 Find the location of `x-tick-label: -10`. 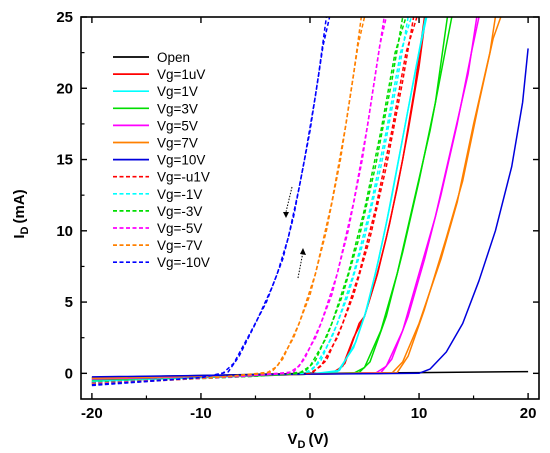

x-tick-label: -10 is located at coordinates (201, 413).